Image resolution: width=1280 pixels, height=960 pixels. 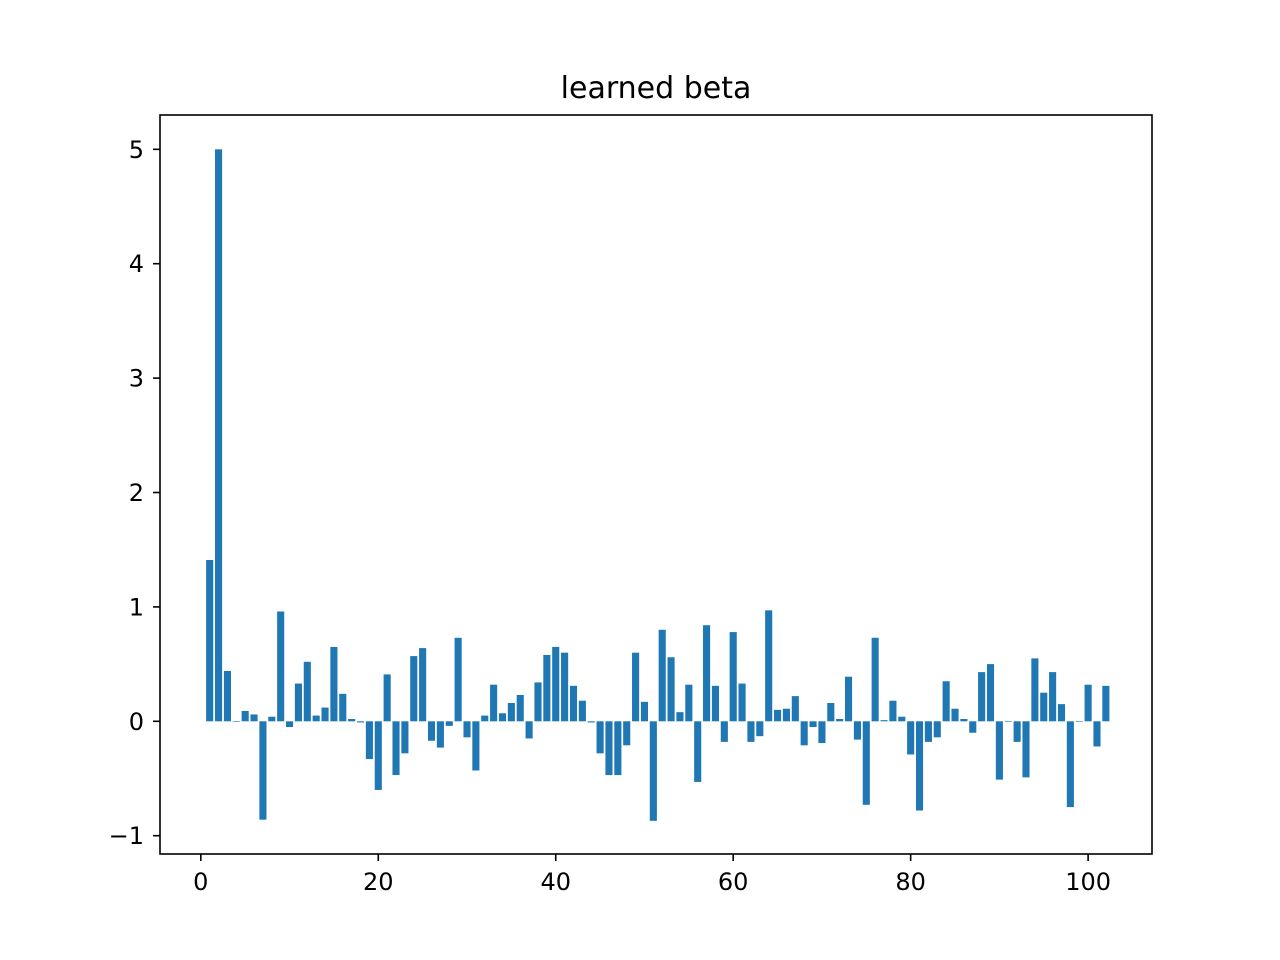 What do you see at coordinates (136, 722) in the screenshot?
I see `y-tick-label: 0` at bounding box center [136, 722].